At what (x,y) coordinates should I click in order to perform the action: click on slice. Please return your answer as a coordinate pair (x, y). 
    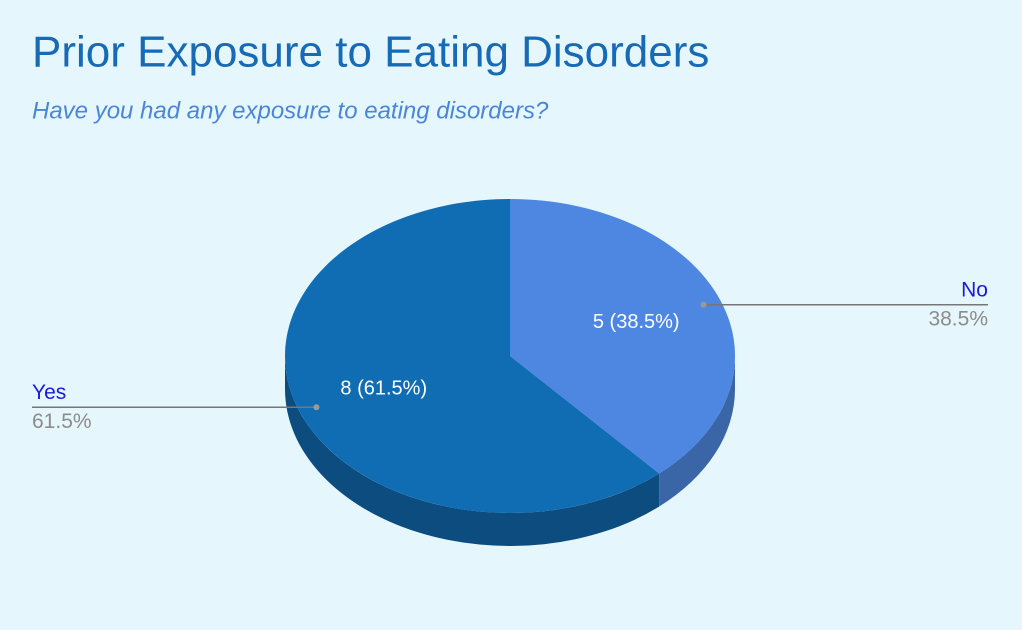
    Looking at the image, I should click on (622, 336).